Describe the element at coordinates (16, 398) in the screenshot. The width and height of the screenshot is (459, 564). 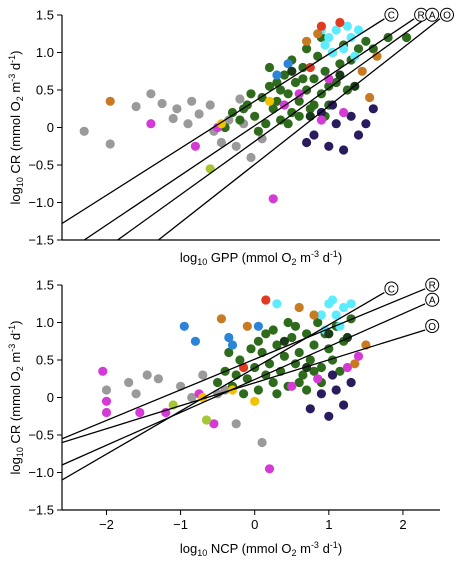
I see `y-axis-label: log10 CR (mmol O2 m-3 d-1)` at that location.